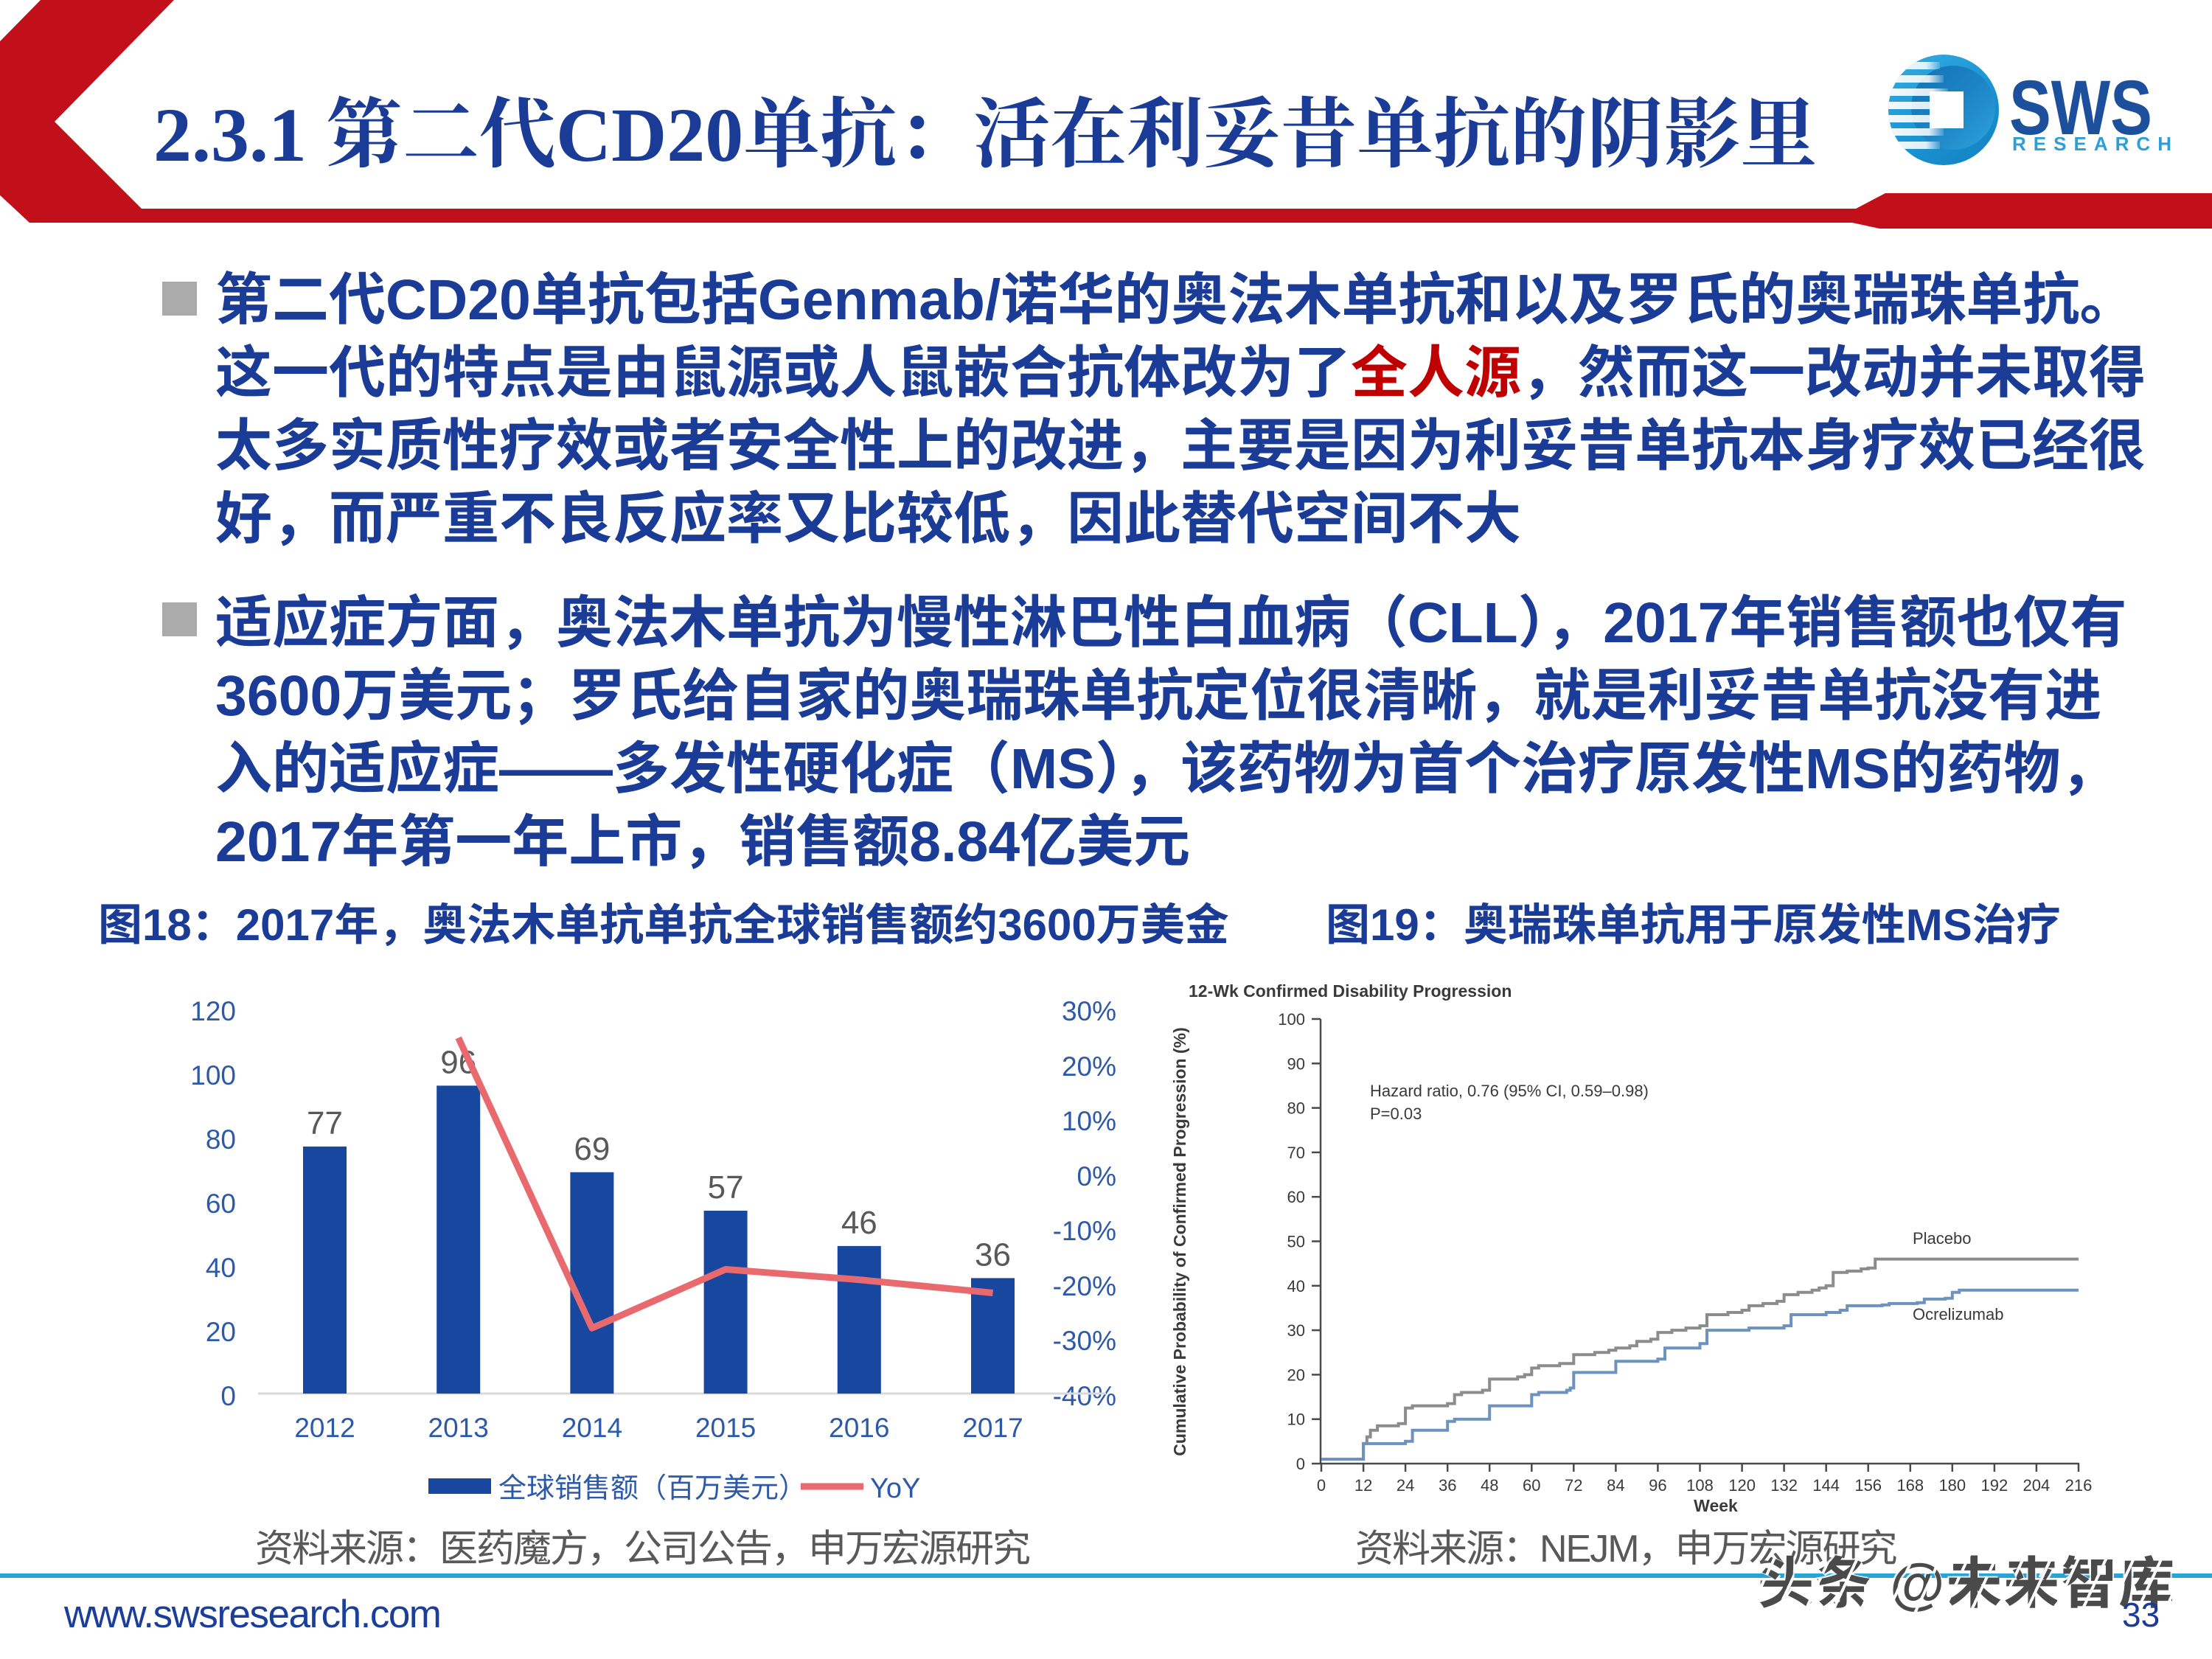 The width and height of the screenshot is (2212, 1659). I want to click on svg-text: 70, so click(1296, 1153).